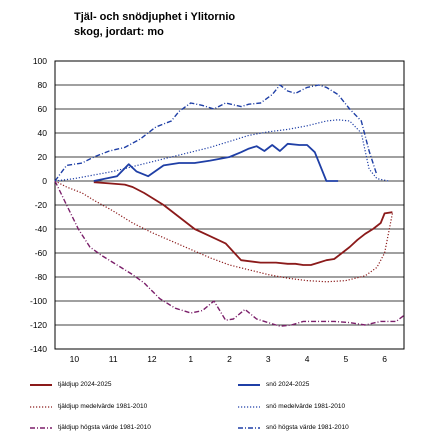 This screenshot has width=430, height=448. I want to click on chart-title-line2: skog, jordart: mo, so click(119, 32).